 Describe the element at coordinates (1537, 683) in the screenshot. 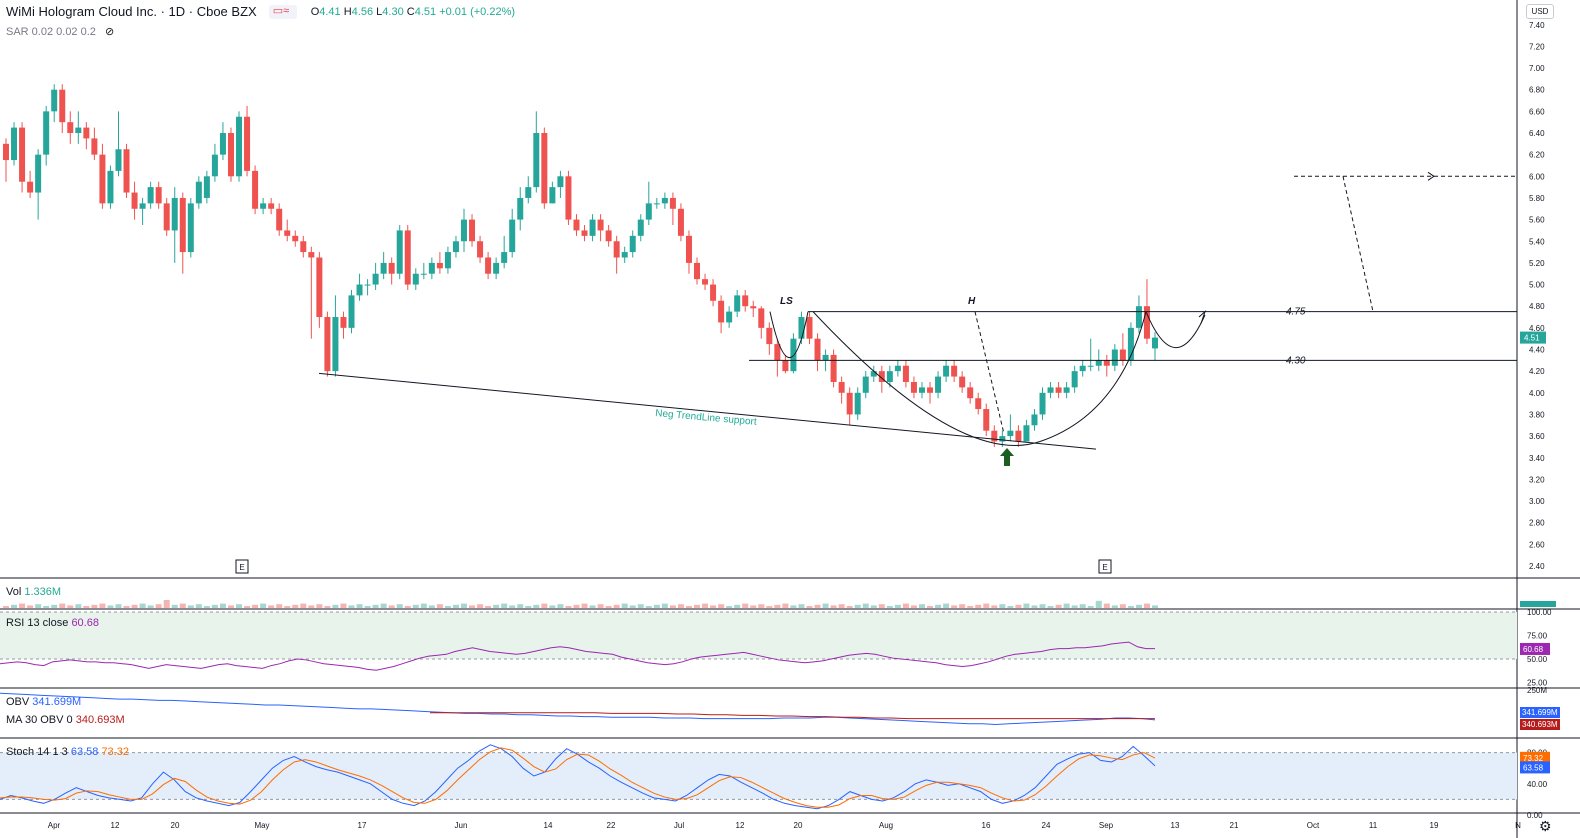

I see `rsi-tick-label: 25.00` at that location.